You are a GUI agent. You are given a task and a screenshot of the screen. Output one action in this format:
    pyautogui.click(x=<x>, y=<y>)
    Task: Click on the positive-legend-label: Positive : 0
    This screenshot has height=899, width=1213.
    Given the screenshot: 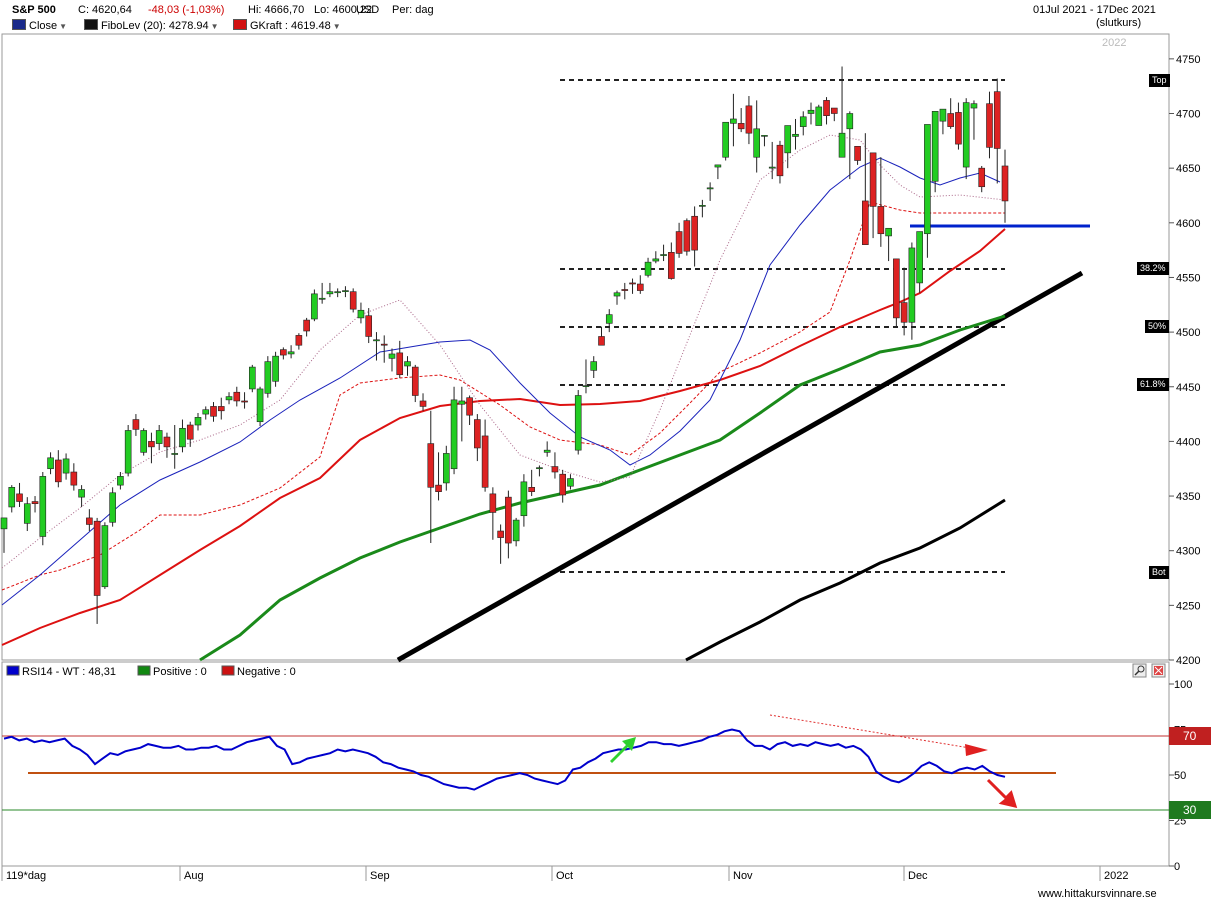 What is the action you would take?
    pyautogui.click(x=180, y=672)
    